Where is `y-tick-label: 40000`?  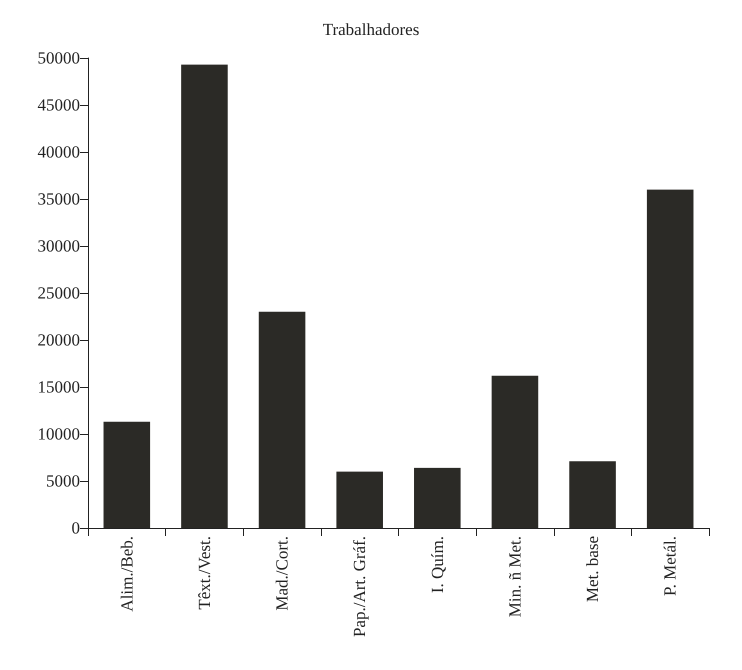 y-tick-label: 40000 is located at coordinates (59, 152).